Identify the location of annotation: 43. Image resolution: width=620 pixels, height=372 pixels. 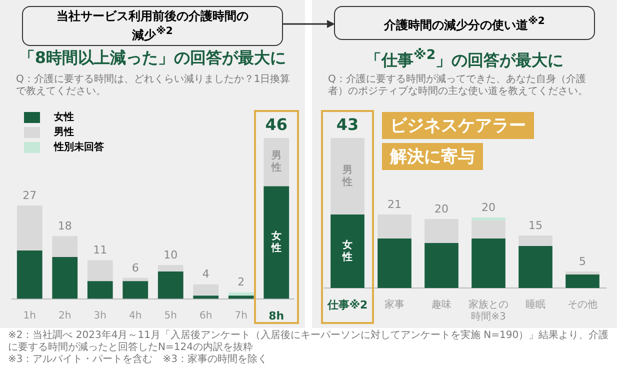
(347, 124).